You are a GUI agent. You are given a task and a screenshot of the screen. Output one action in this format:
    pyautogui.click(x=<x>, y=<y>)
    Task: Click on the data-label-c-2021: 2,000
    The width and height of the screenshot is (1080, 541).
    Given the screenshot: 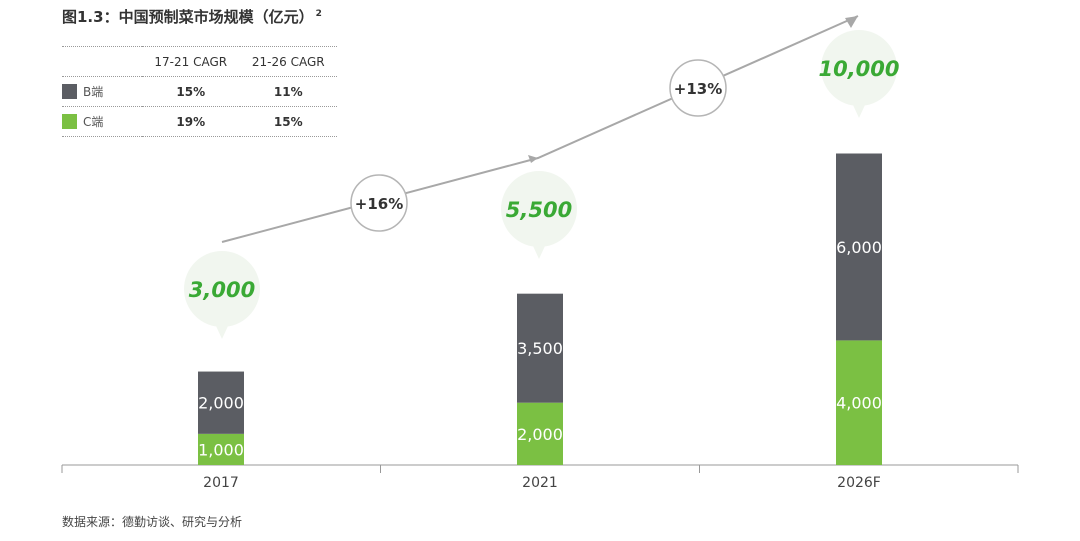 What is the action you would take?
    pyautogui.click(x=540, y=434)
    